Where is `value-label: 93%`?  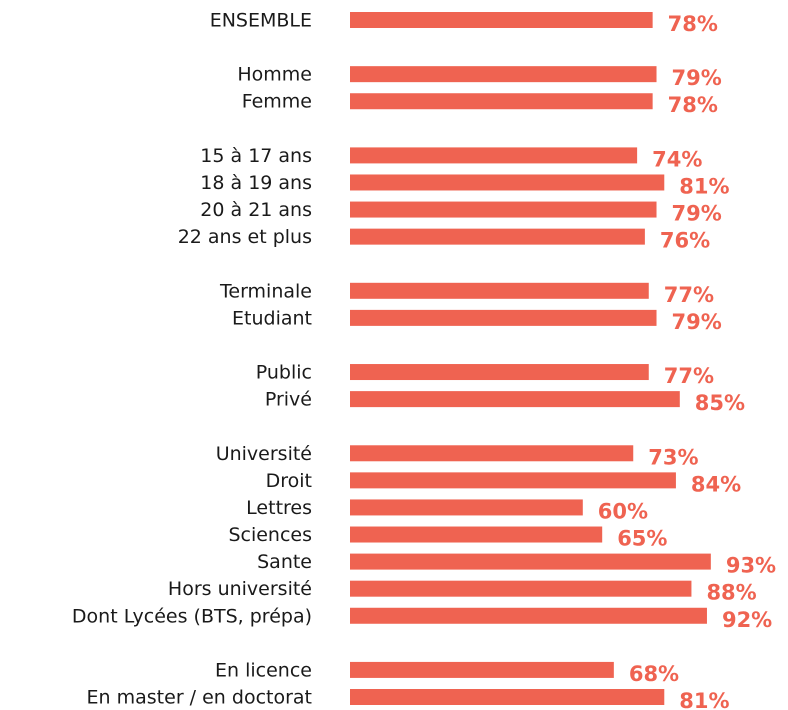 value-label: 93% is located at coordinates (751, 566).